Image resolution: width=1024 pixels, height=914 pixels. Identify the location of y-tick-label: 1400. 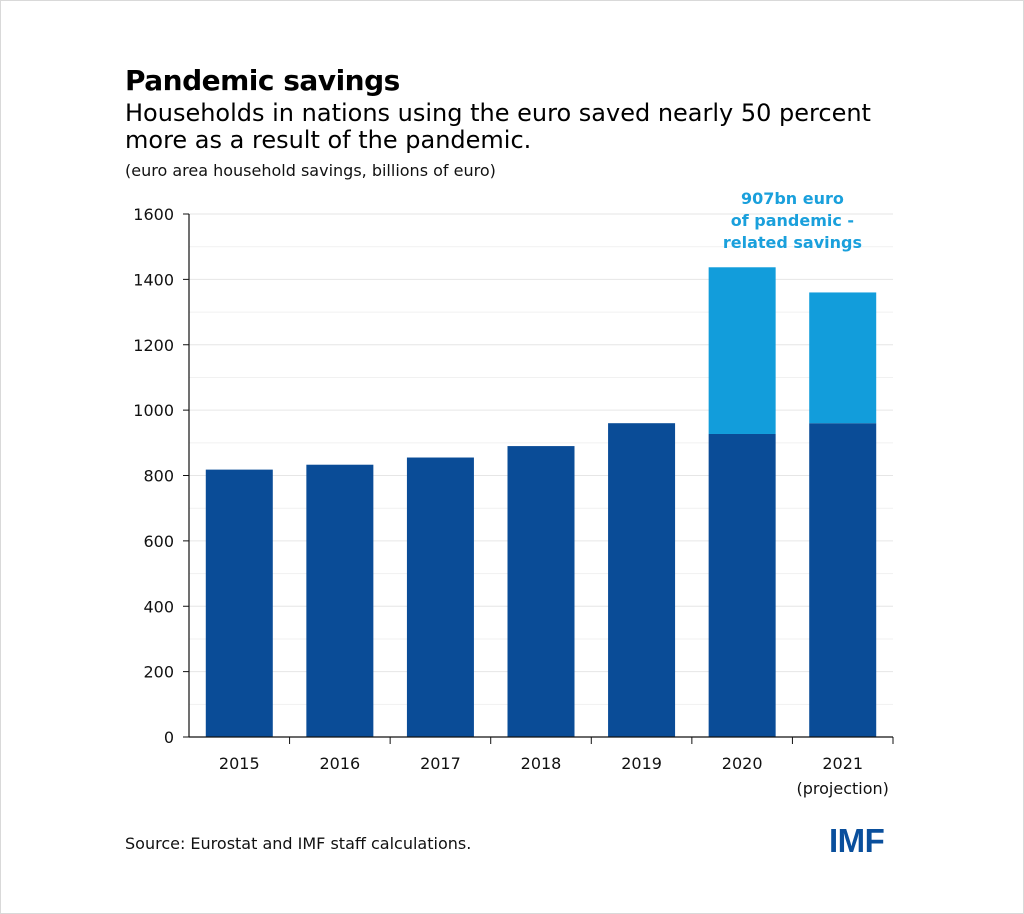
(153, 279).